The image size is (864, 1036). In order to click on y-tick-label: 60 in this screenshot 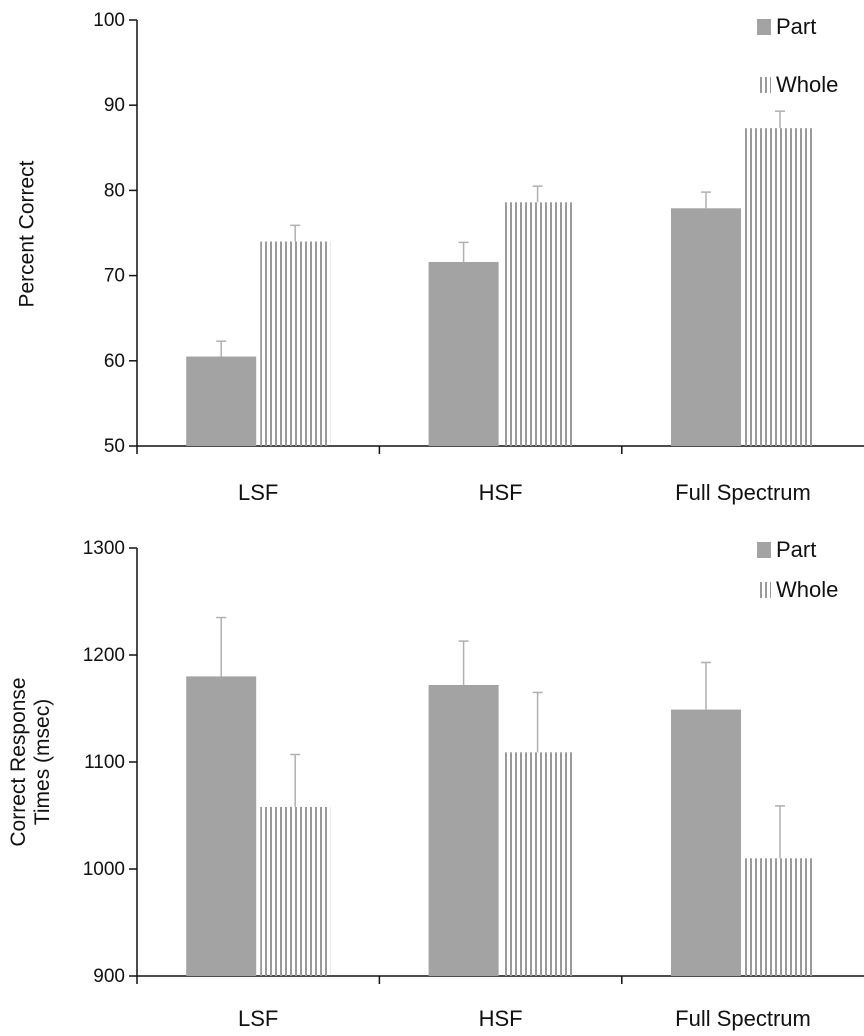, I will do `click(114, 361)`.